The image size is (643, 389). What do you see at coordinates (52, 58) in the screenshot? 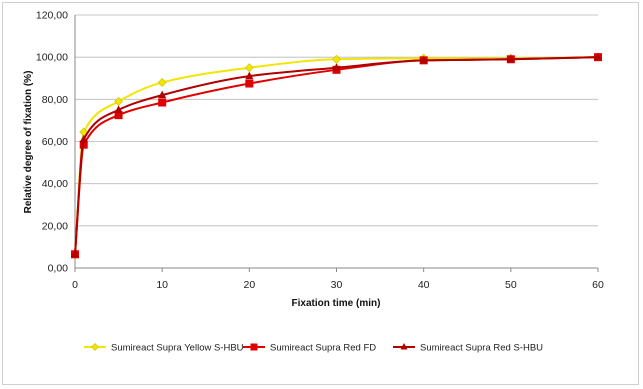
I see `y-tick-label: 100,00` at bounding box center [52, 58].